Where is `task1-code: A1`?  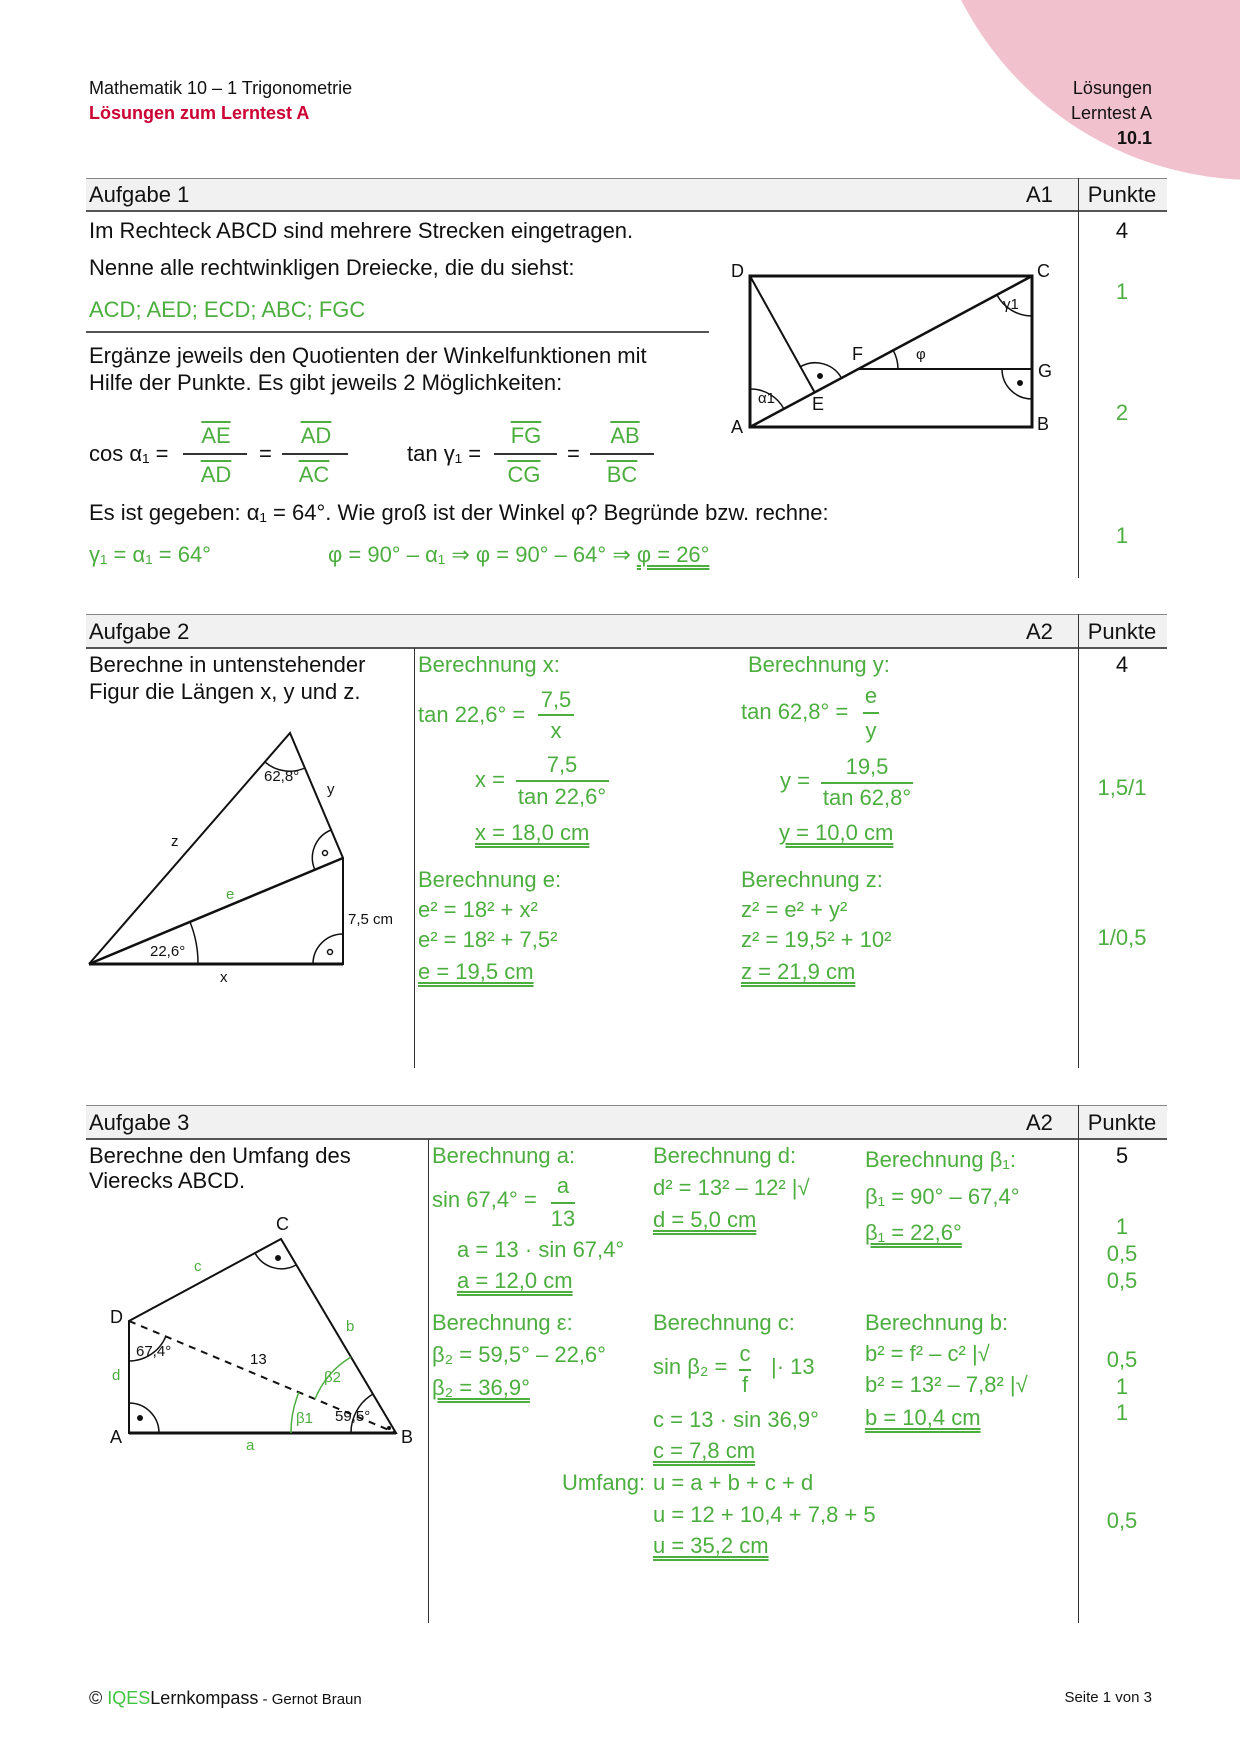 task1-code: A1 is located at coordinates (1039, 194).